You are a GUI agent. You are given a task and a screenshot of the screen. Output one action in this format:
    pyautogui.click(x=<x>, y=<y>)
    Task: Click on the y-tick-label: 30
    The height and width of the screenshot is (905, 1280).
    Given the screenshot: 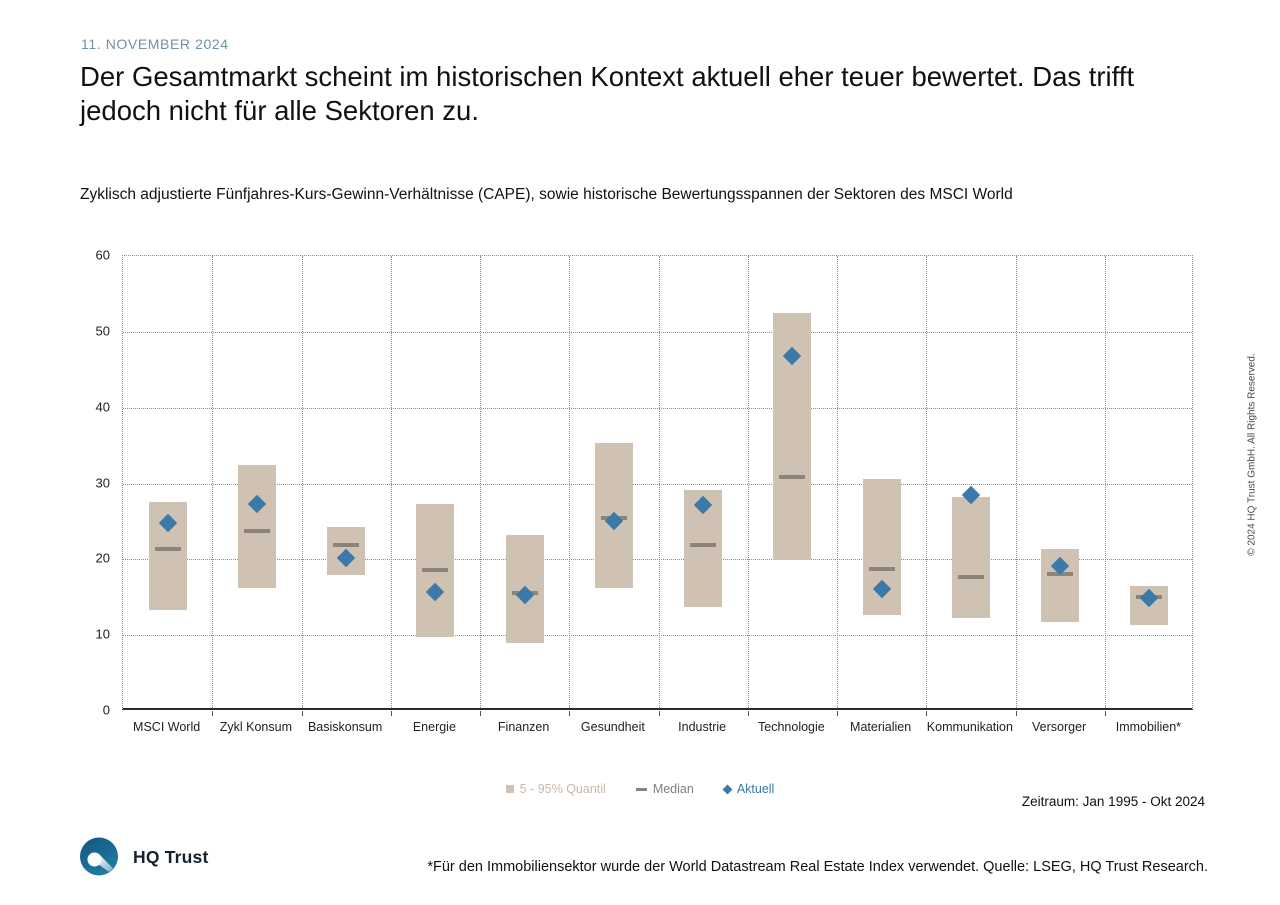 What is the action you would take?
    pyautogui.click(x=102, y=482)
    